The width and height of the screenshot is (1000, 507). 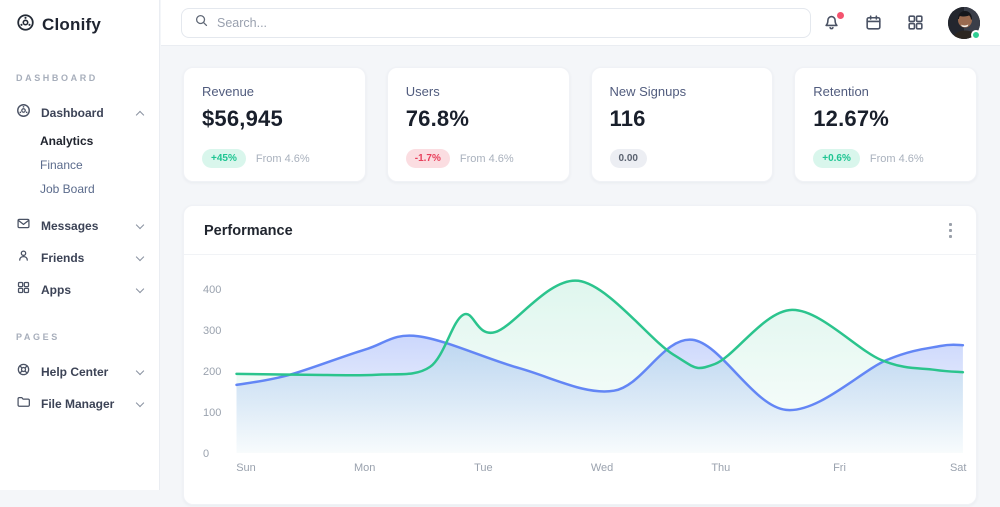 I want to click on sidebar-item-label: Friends, so click(x=84, y=258).